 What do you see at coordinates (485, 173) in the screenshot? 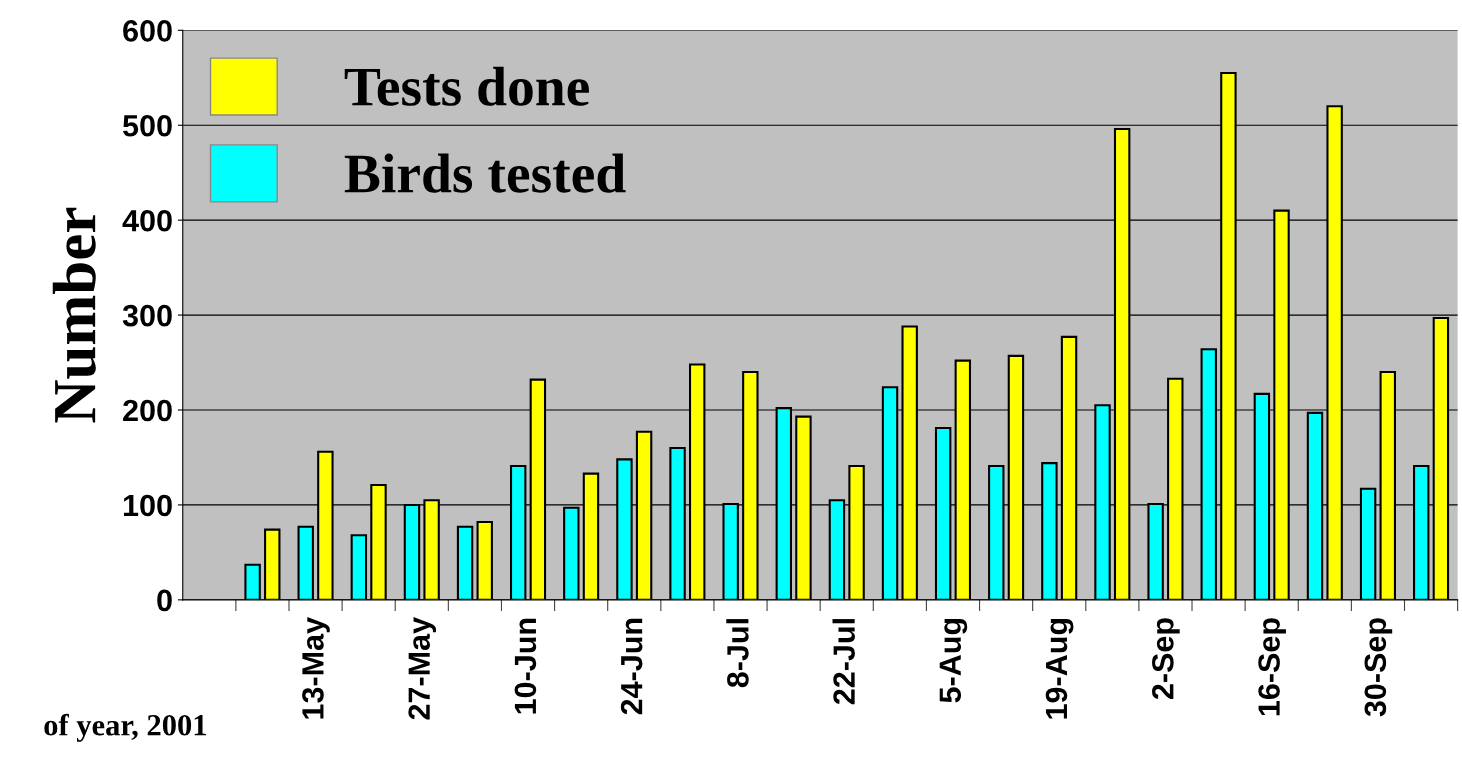
I see `legend-label: Birds tested` at bounding box center [485, 173].